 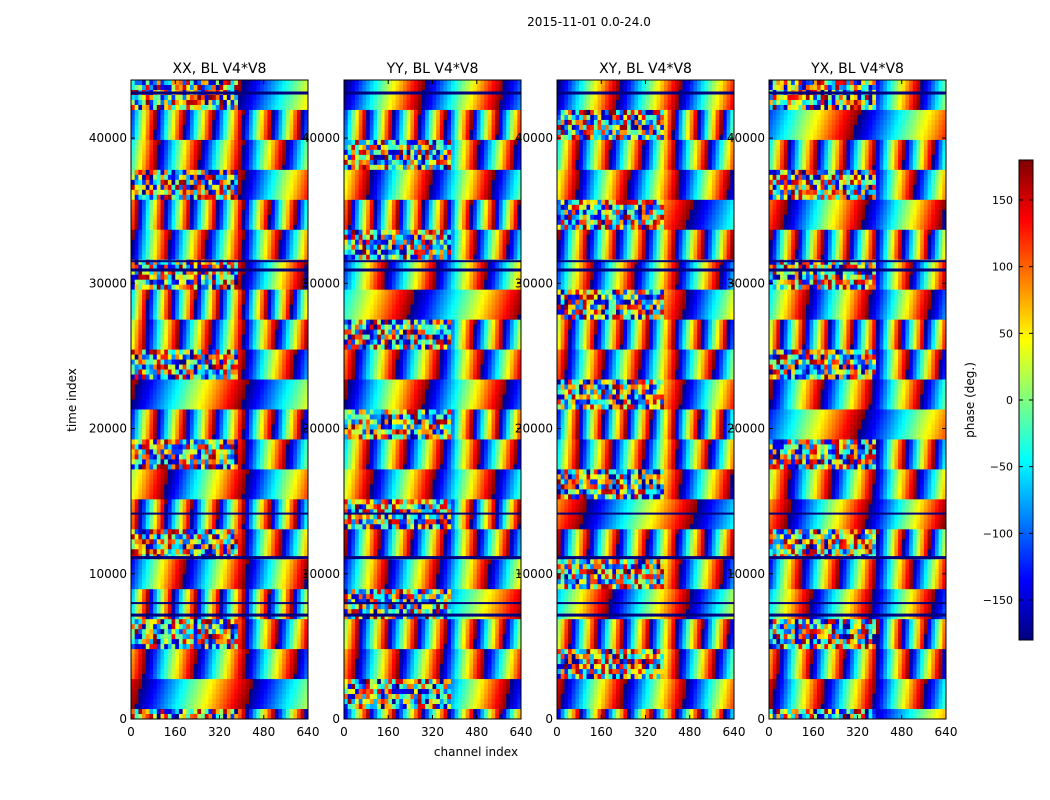 I want to click on colorbar-tick-label: 100, so click(x=1002, y=267).